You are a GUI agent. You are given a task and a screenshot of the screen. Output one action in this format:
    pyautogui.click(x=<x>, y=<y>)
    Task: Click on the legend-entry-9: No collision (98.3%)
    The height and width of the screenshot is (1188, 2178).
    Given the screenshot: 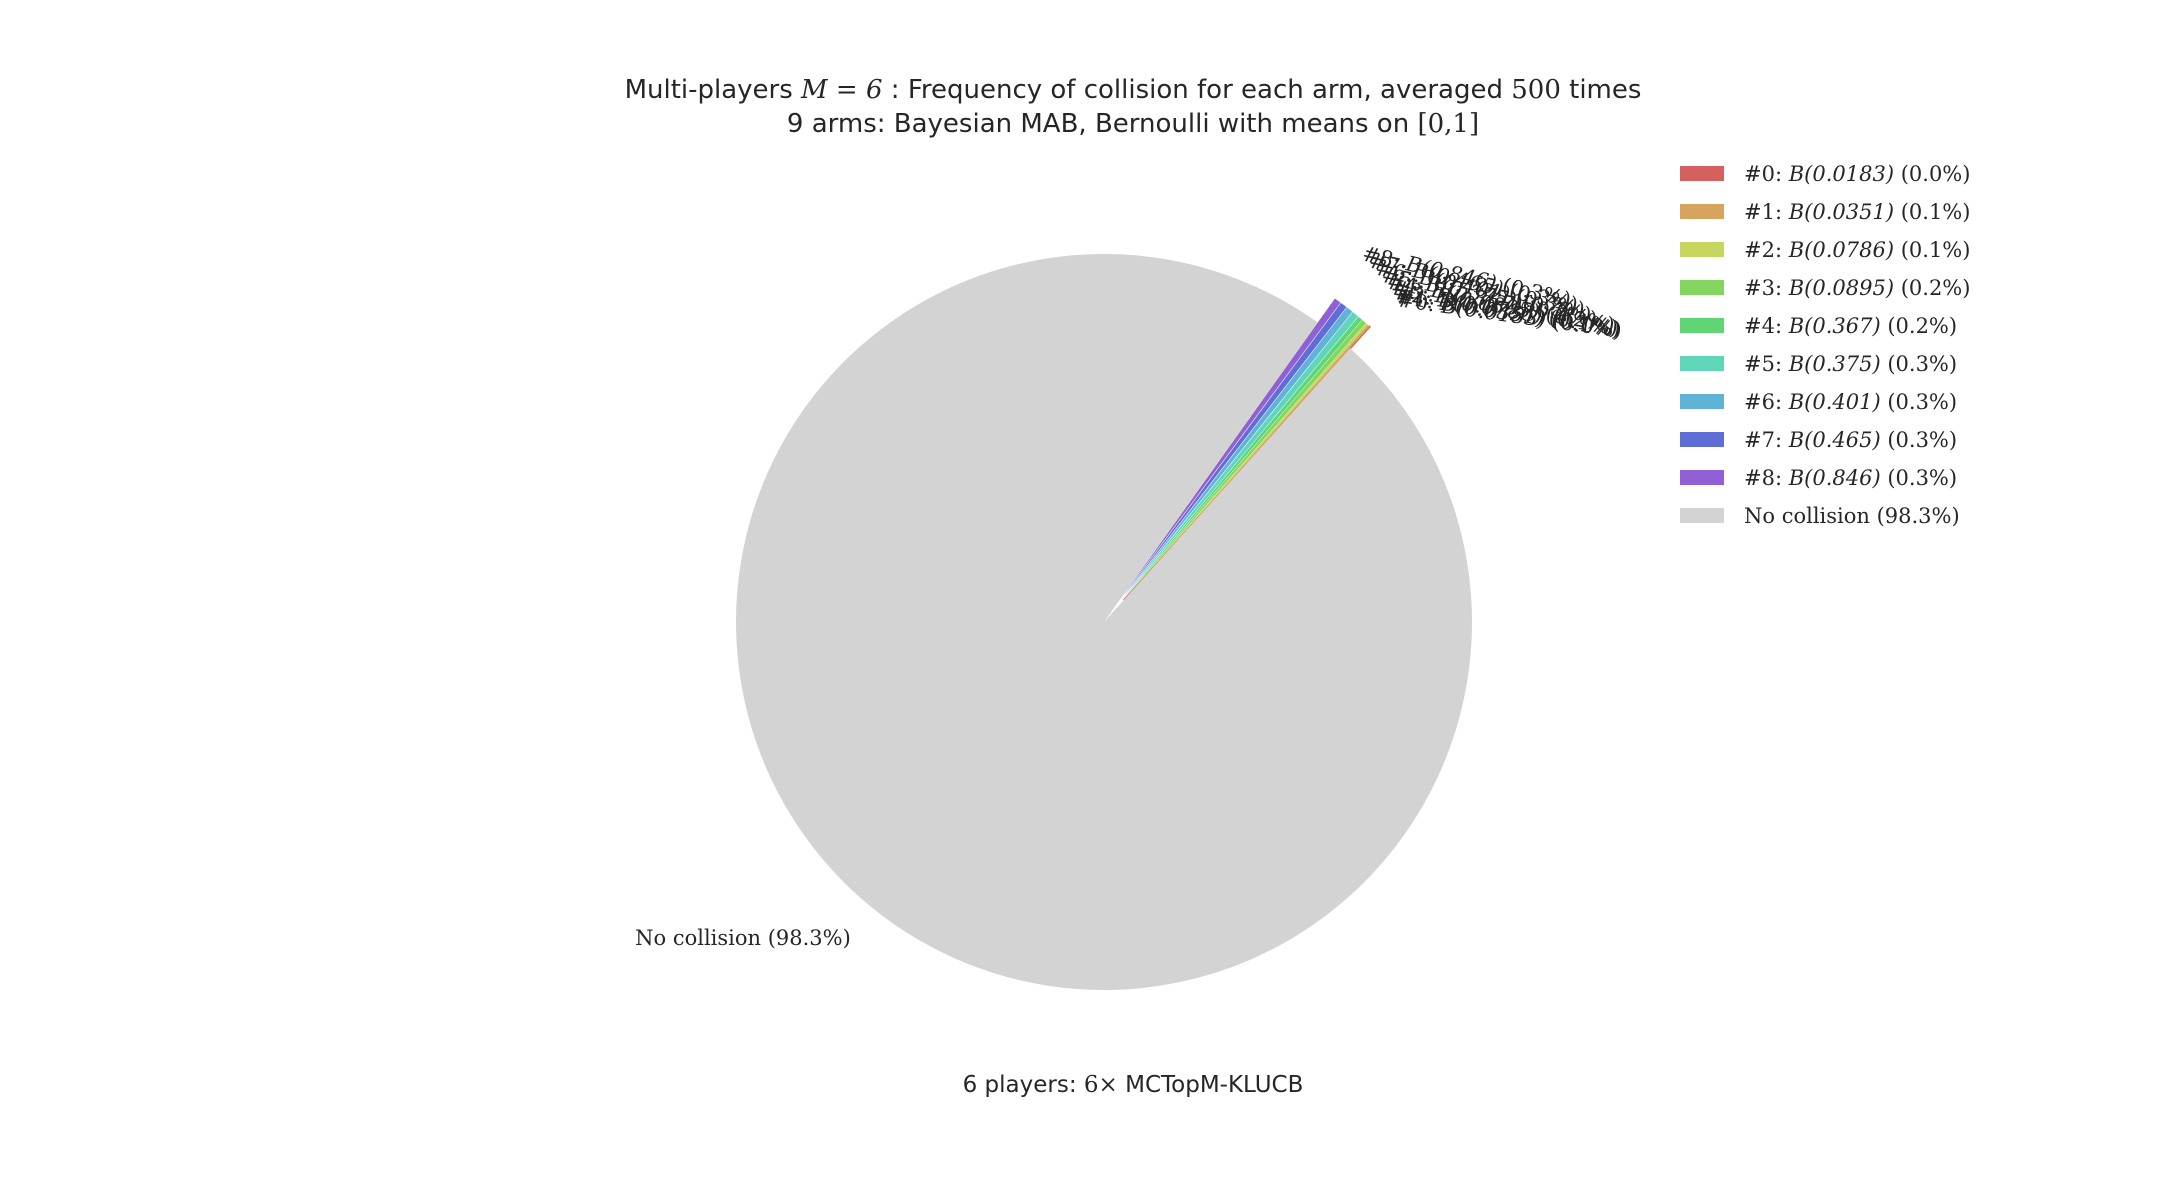 What is the action you would take?
    pyautogui.click(x=1852, y=516)
    